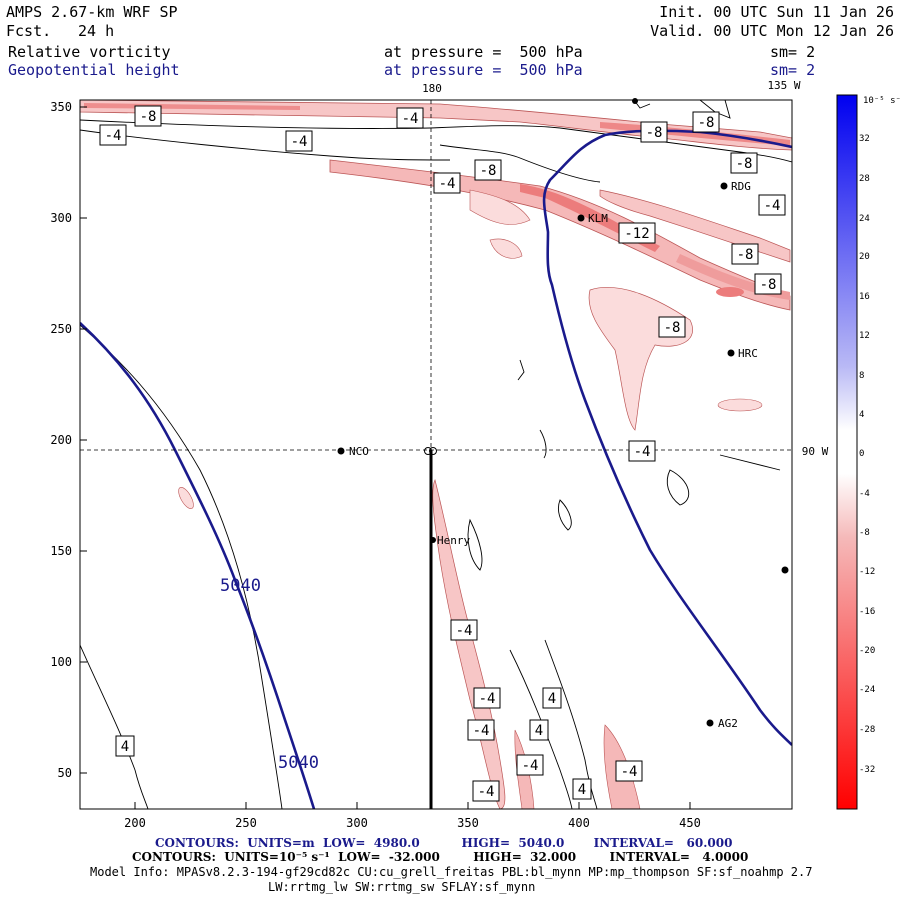  Describe the element at coordinates (742, 353) in the screenshot. I see `station-hrc: HRC` at that location.